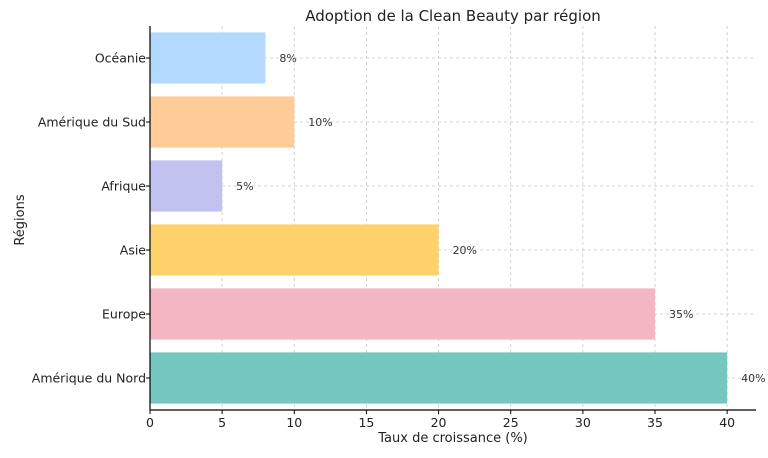 This screenshot has height=458, width=768. I want to click on bar-value-label: 20%, so click(465, 250).